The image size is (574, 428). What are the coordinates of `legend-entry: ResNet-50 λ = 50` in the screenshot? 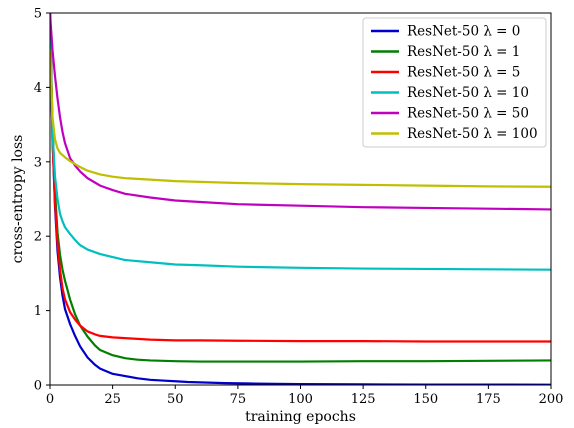 It's located at (468, 114).